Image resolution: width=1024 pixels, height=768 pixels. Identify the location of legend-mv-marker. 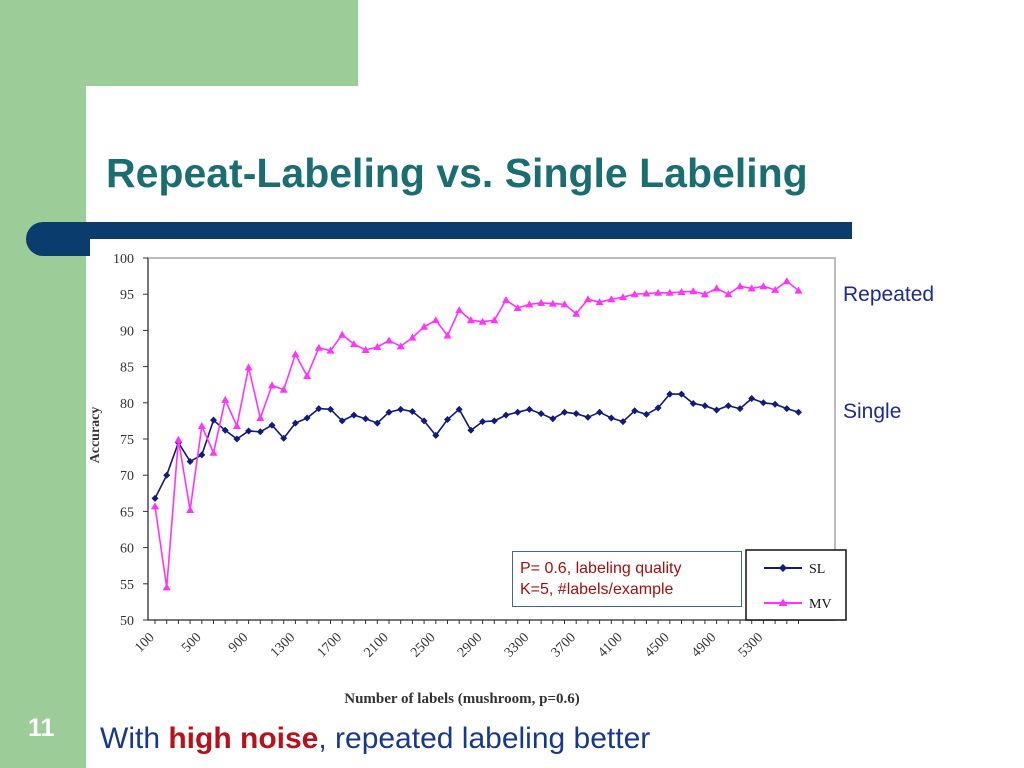
(783, 602).